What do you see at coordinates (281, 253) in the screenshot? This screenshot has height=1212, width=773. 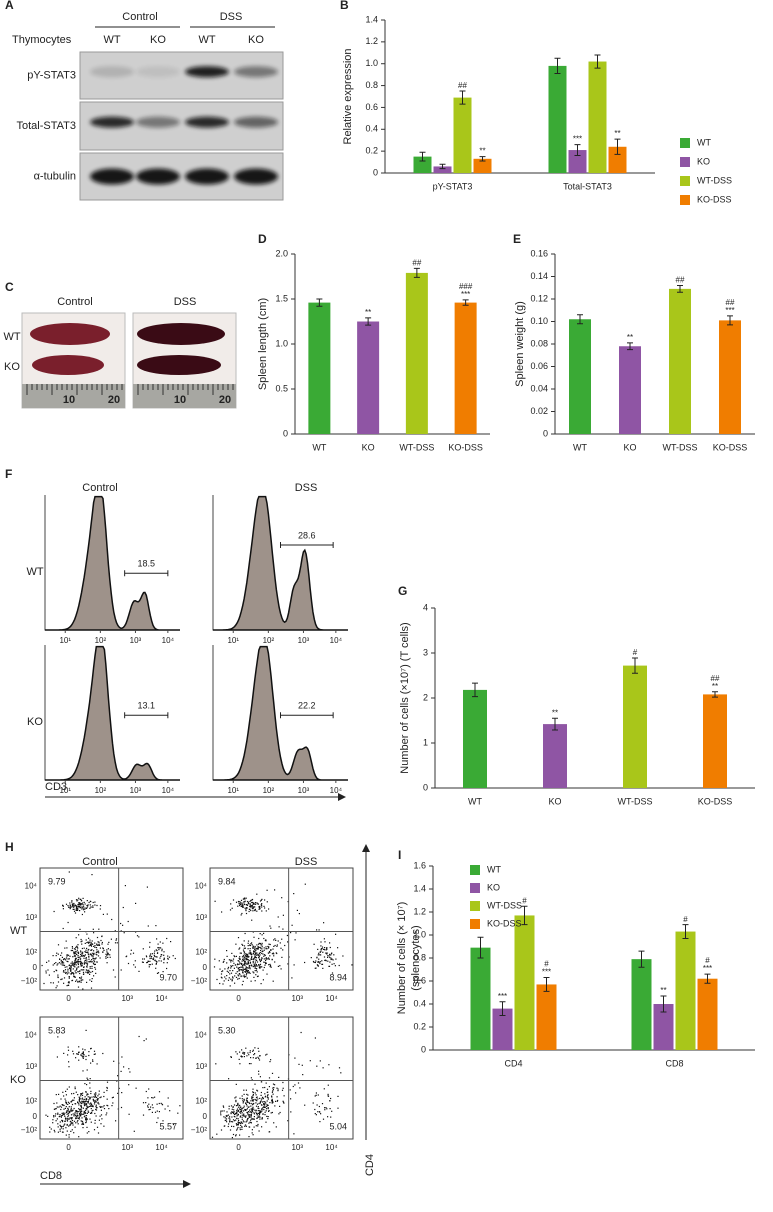 I see `y-tick-label: 2.0` at bounding box center [281, 253].